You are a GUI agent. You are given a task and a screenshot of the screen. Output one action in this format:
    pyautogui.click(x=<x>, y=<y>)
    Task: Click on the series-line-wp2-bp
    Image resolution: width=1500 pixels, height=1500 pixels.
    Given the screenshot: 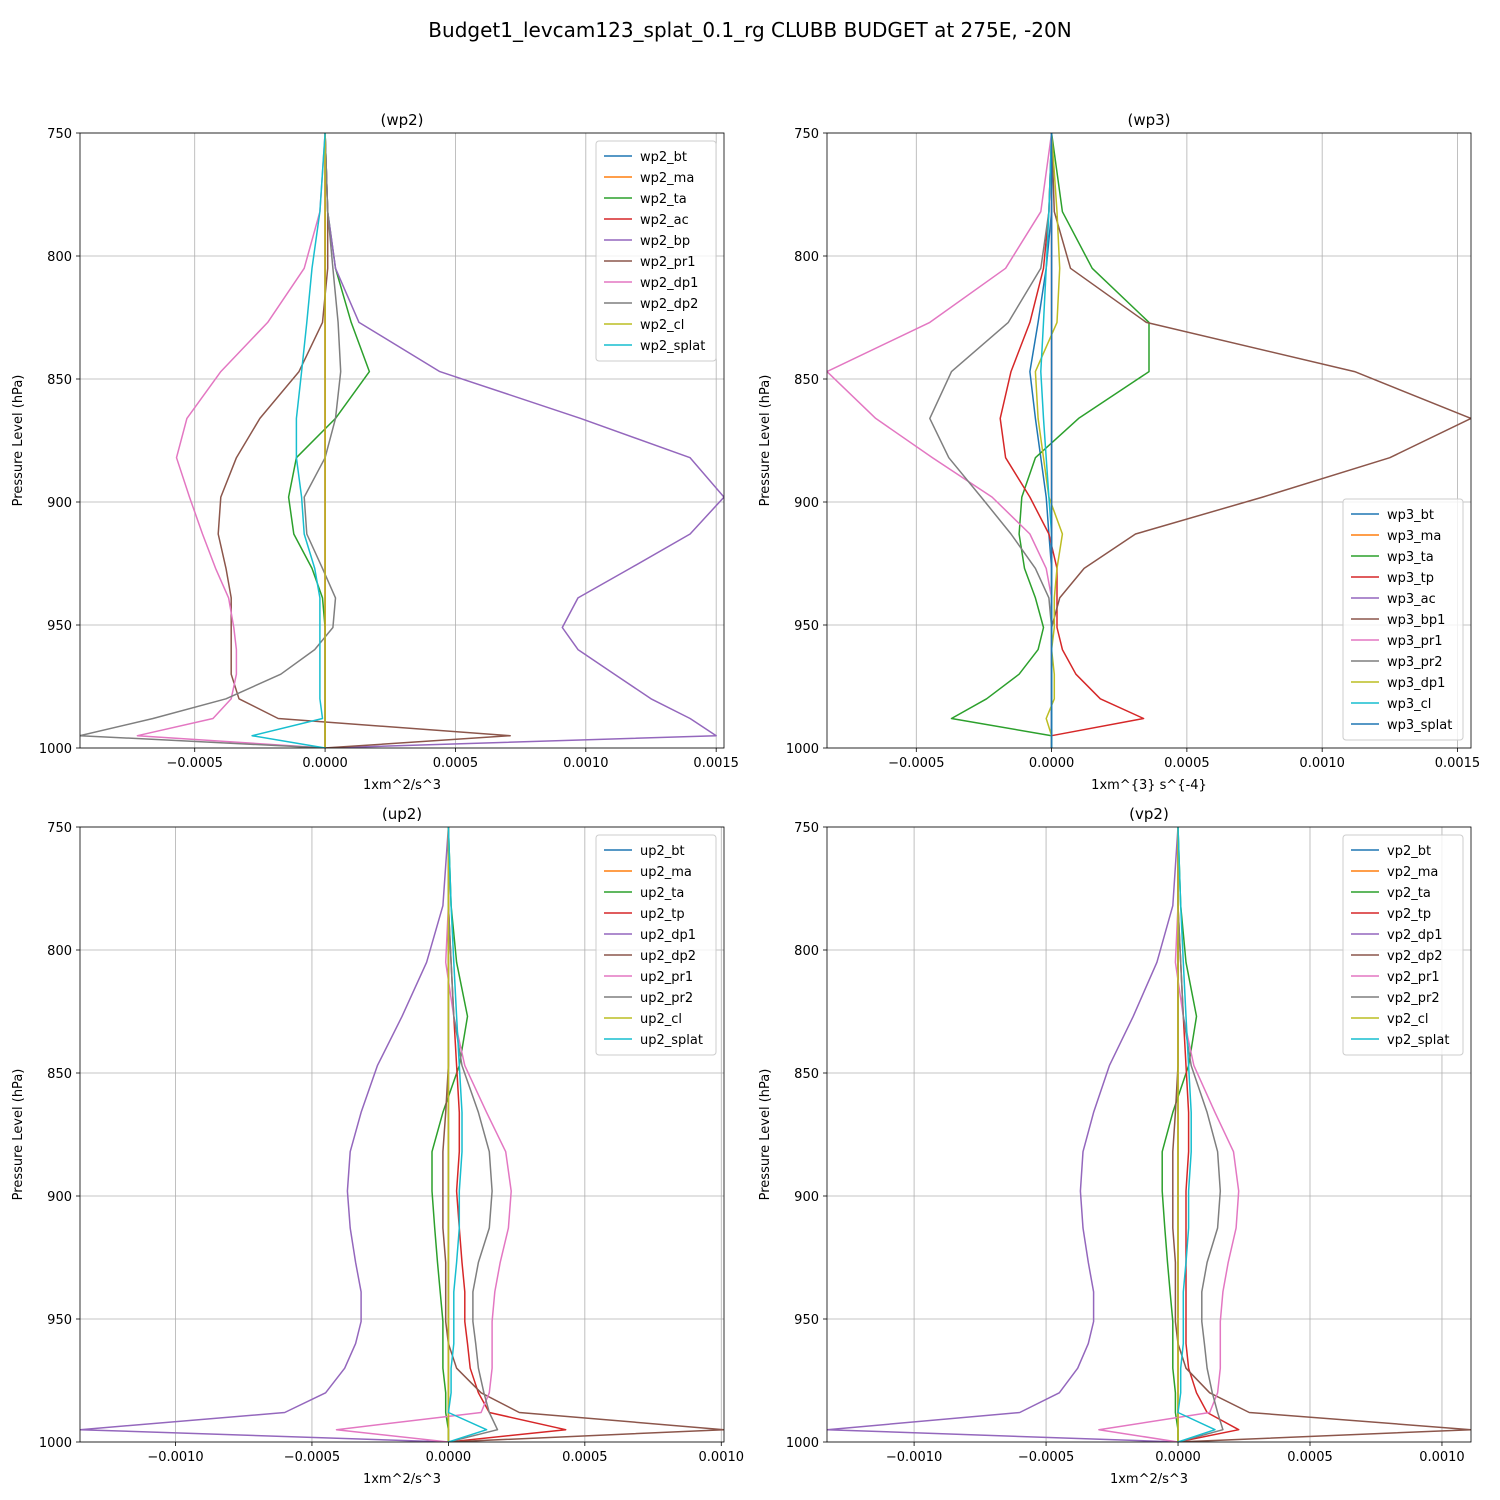 What is the action you would take?
    pyautogui.click(x=524, y=440)
    